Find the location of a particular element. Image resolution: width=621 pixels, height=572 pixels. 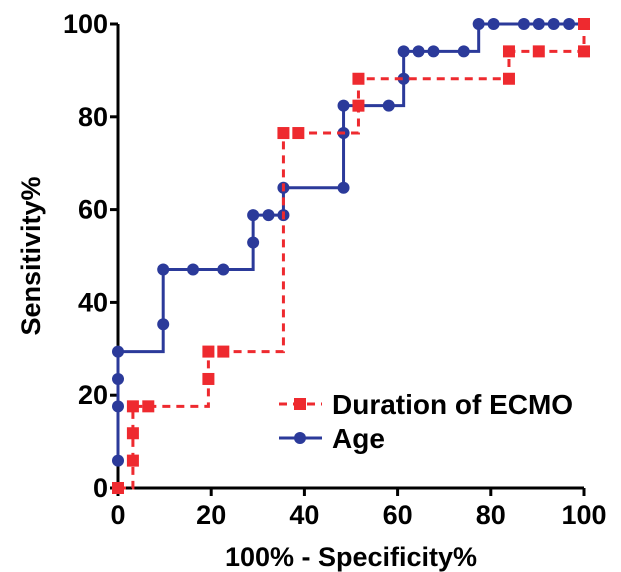

y-axis-title: Sensitivity% is located at coordinates (31, 255).